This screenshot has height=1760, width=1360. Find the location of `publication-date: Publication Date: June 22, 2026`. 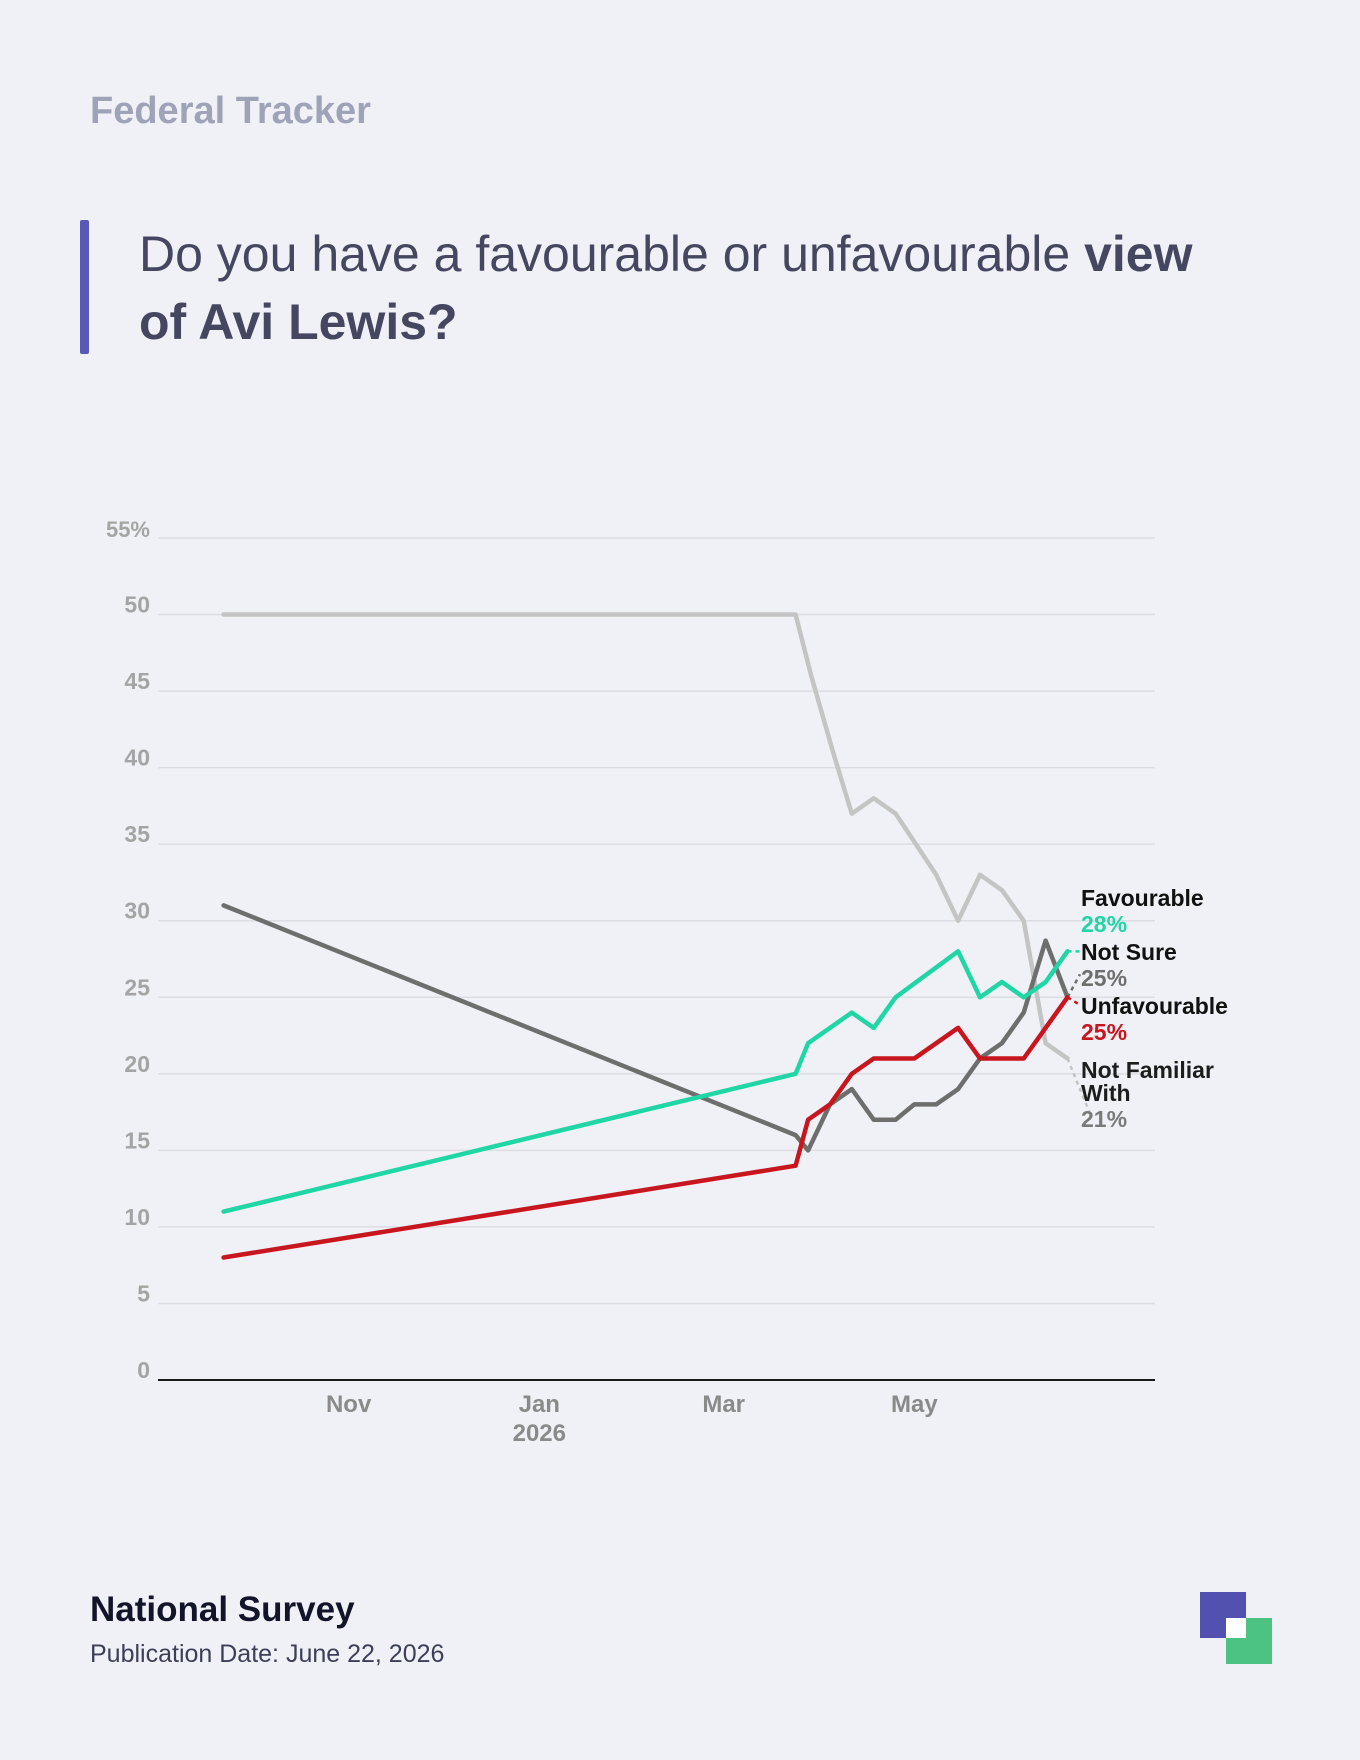

publication-date: Publication Date: June 22, 2026 is located at coordinates (267, 1654).